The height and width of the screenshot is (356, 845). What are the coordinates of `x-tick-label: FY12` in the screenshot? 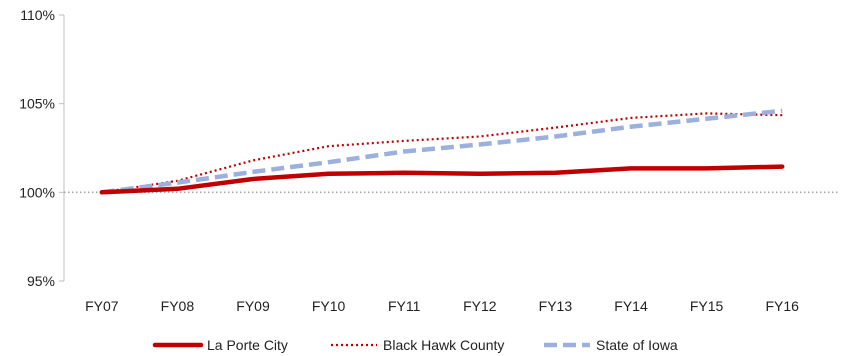 It's located at (480, 306).